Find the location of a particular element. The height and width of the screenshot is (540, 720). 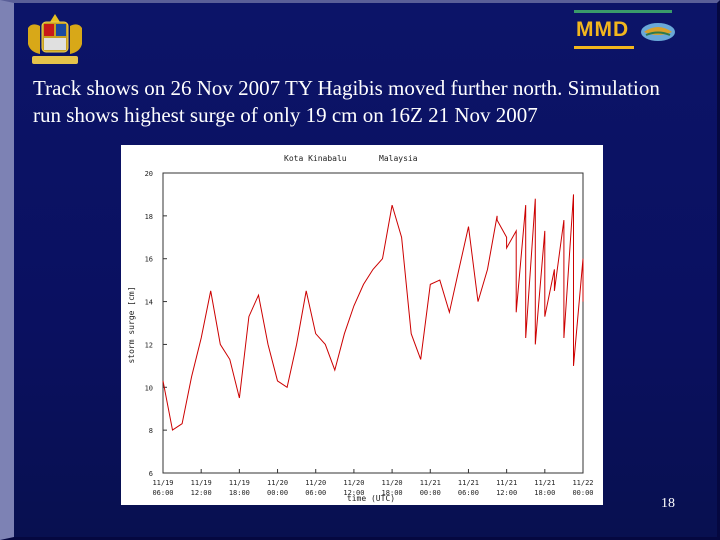

malaysia-coat-of-arms-icon is located at coordinates (55, 39).